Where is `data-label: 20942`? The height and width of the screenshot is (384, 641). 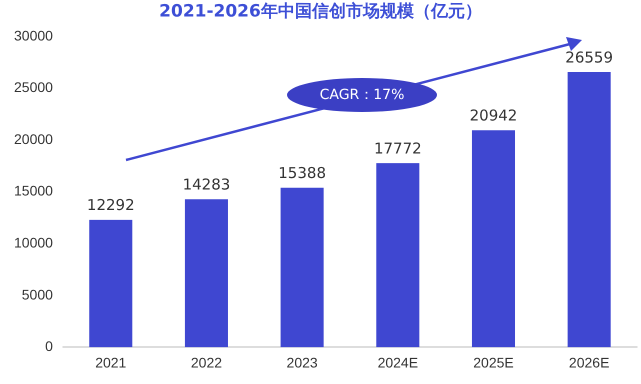
data-label: 20942 is located at coordinates (494, 115).